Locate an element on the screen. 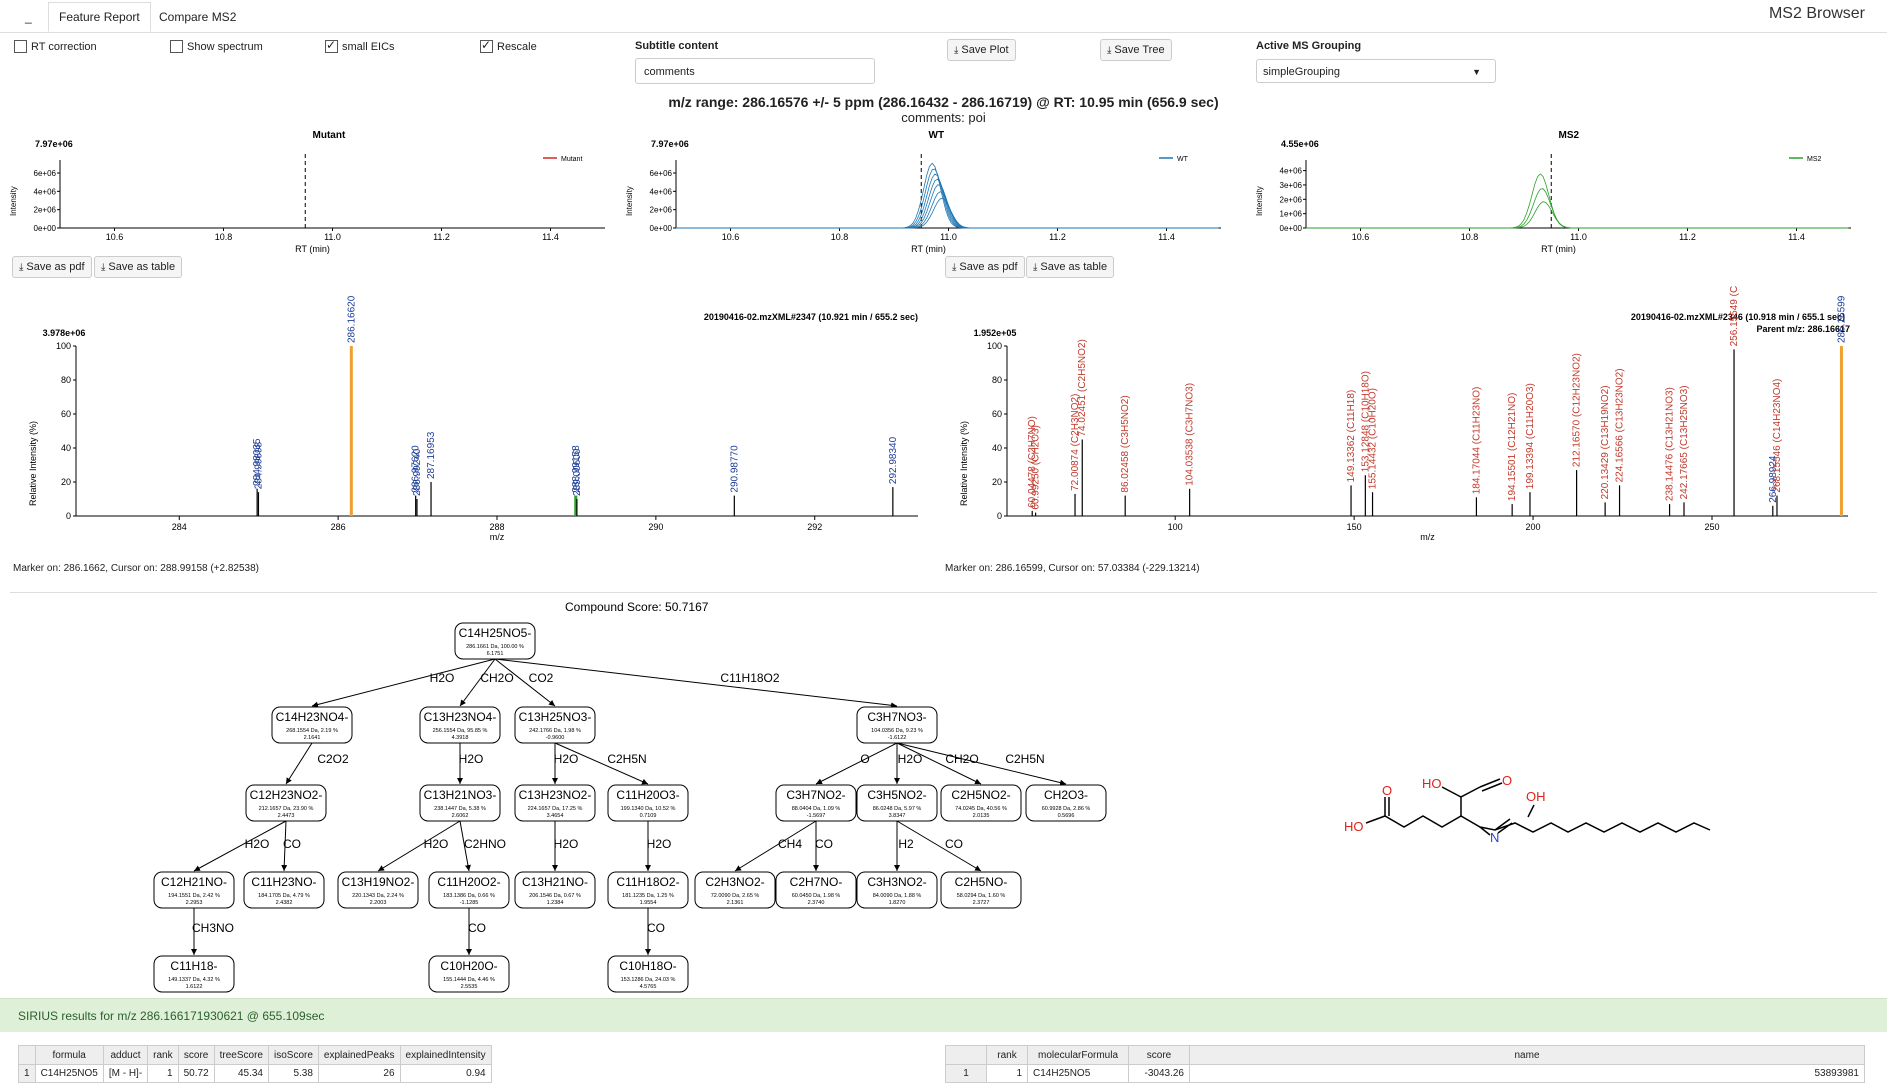 This screenshot has width=1887, height=1085. table-row: 1 1 C14H25NO5 -3043.26 53893981 is located at coordinates (1405, 1073).